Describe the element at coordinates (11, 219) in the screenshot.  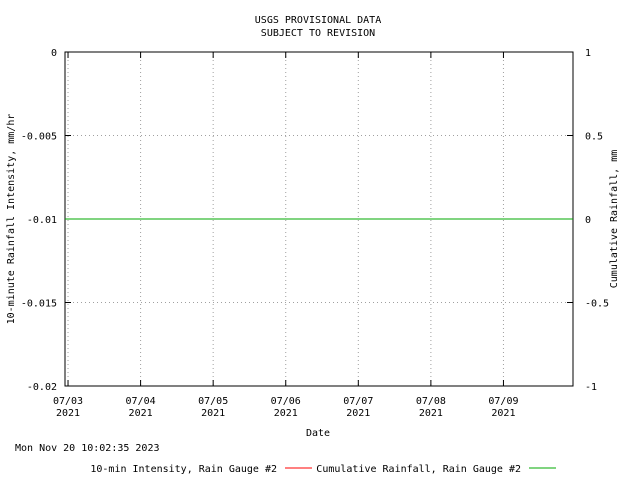
I see `left-y-axis-label: 10-minute Rainfall Intensity, mm/hr` at that location.